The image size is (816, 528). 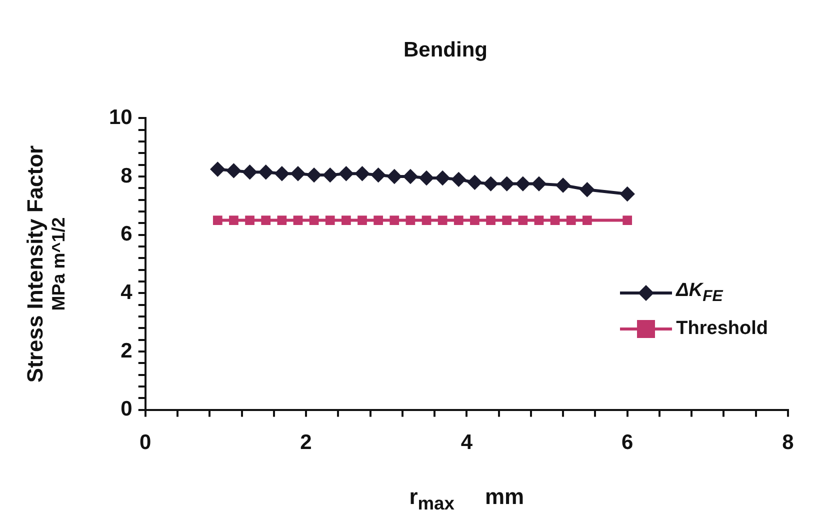 What do you see at coordinates (120, 117) in the screenshot?
I see `y-tick-label: 10` at bounding box center [120, 117].